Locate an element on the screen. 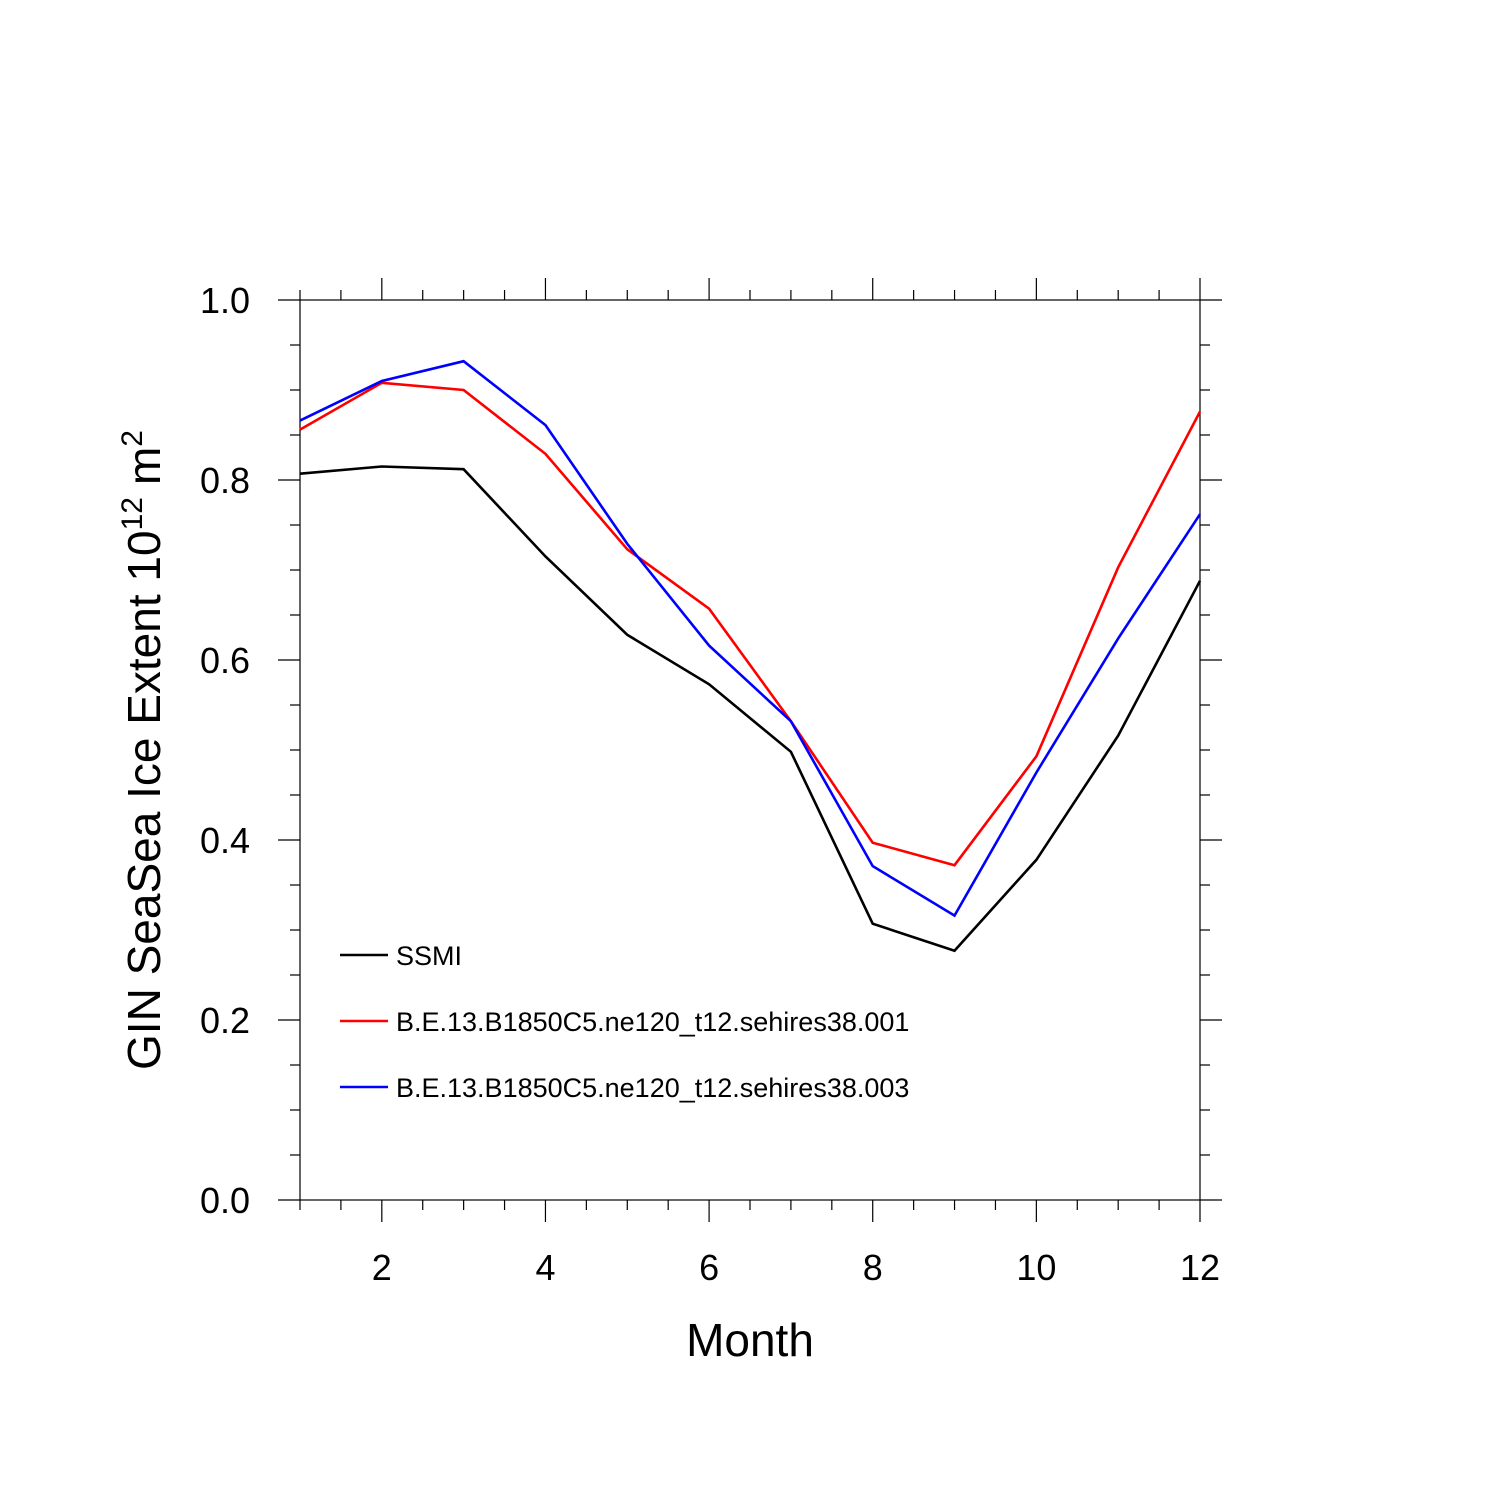 The image size is (1500, 1500). x-tick-label: 12 is located at coordinates (1200, 1267).